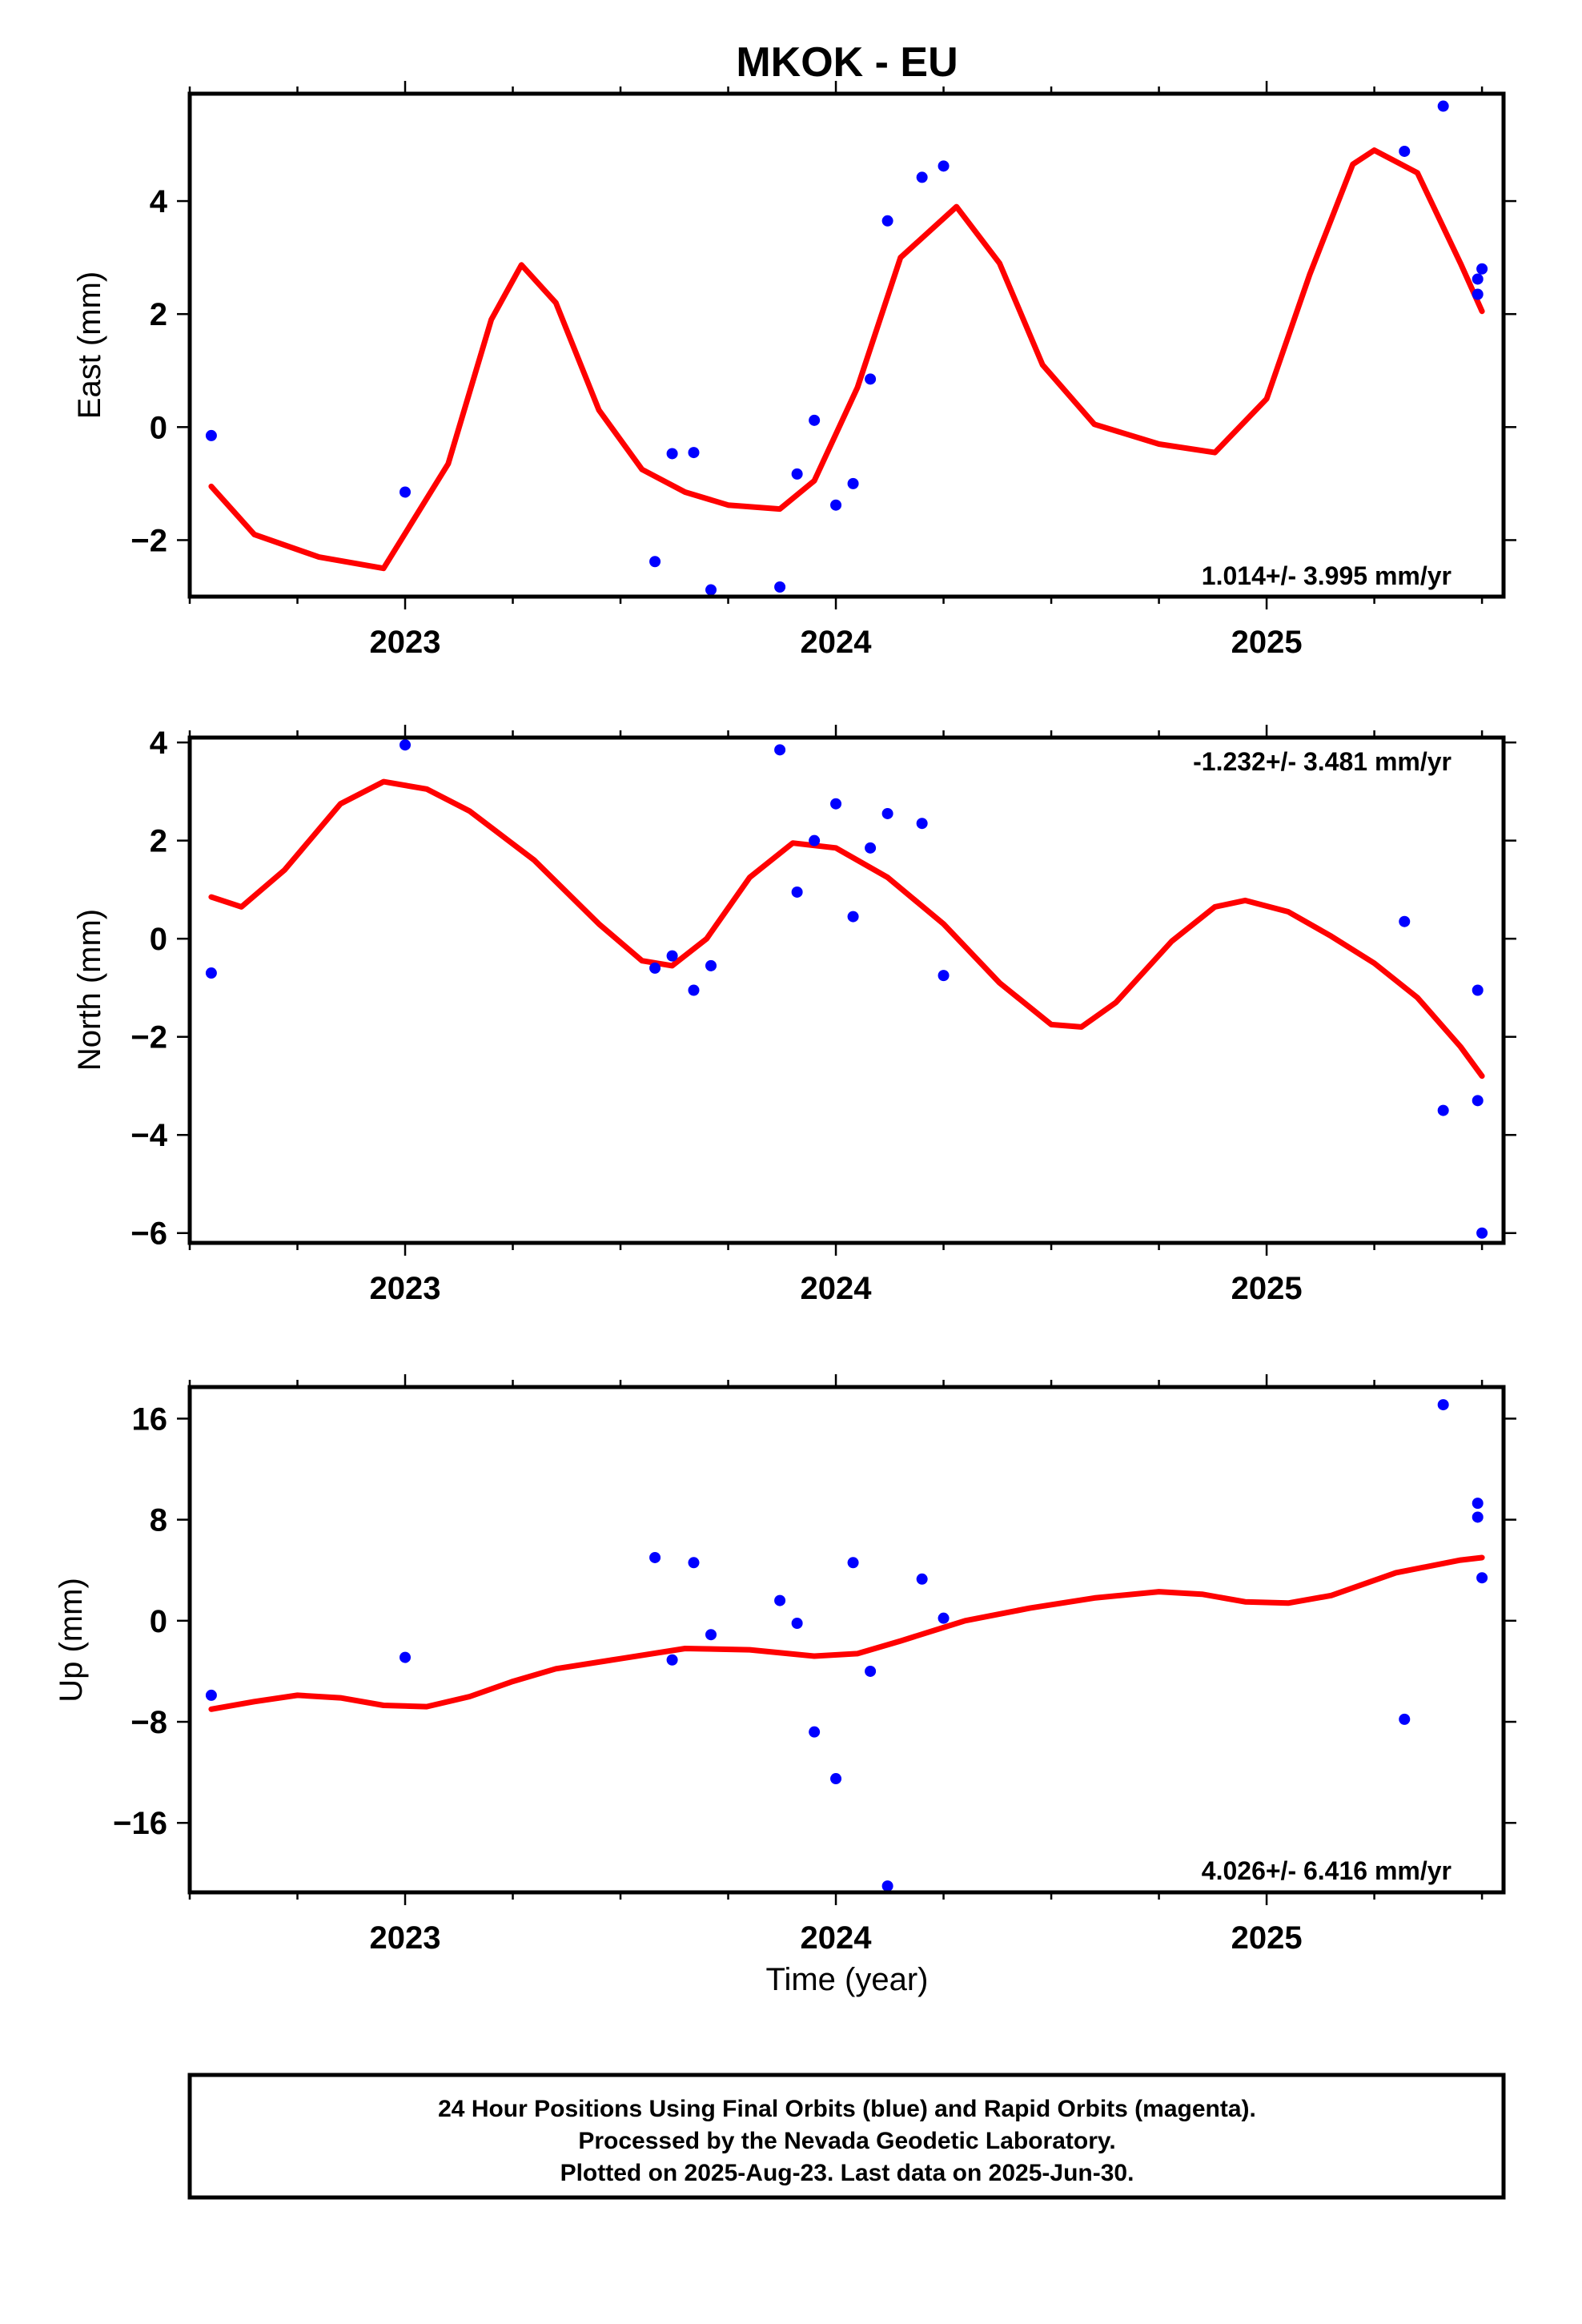 The height and width of the screenshot is (2324, 1582). I want to click on y-tick-label: −6, so click(148, 1234).